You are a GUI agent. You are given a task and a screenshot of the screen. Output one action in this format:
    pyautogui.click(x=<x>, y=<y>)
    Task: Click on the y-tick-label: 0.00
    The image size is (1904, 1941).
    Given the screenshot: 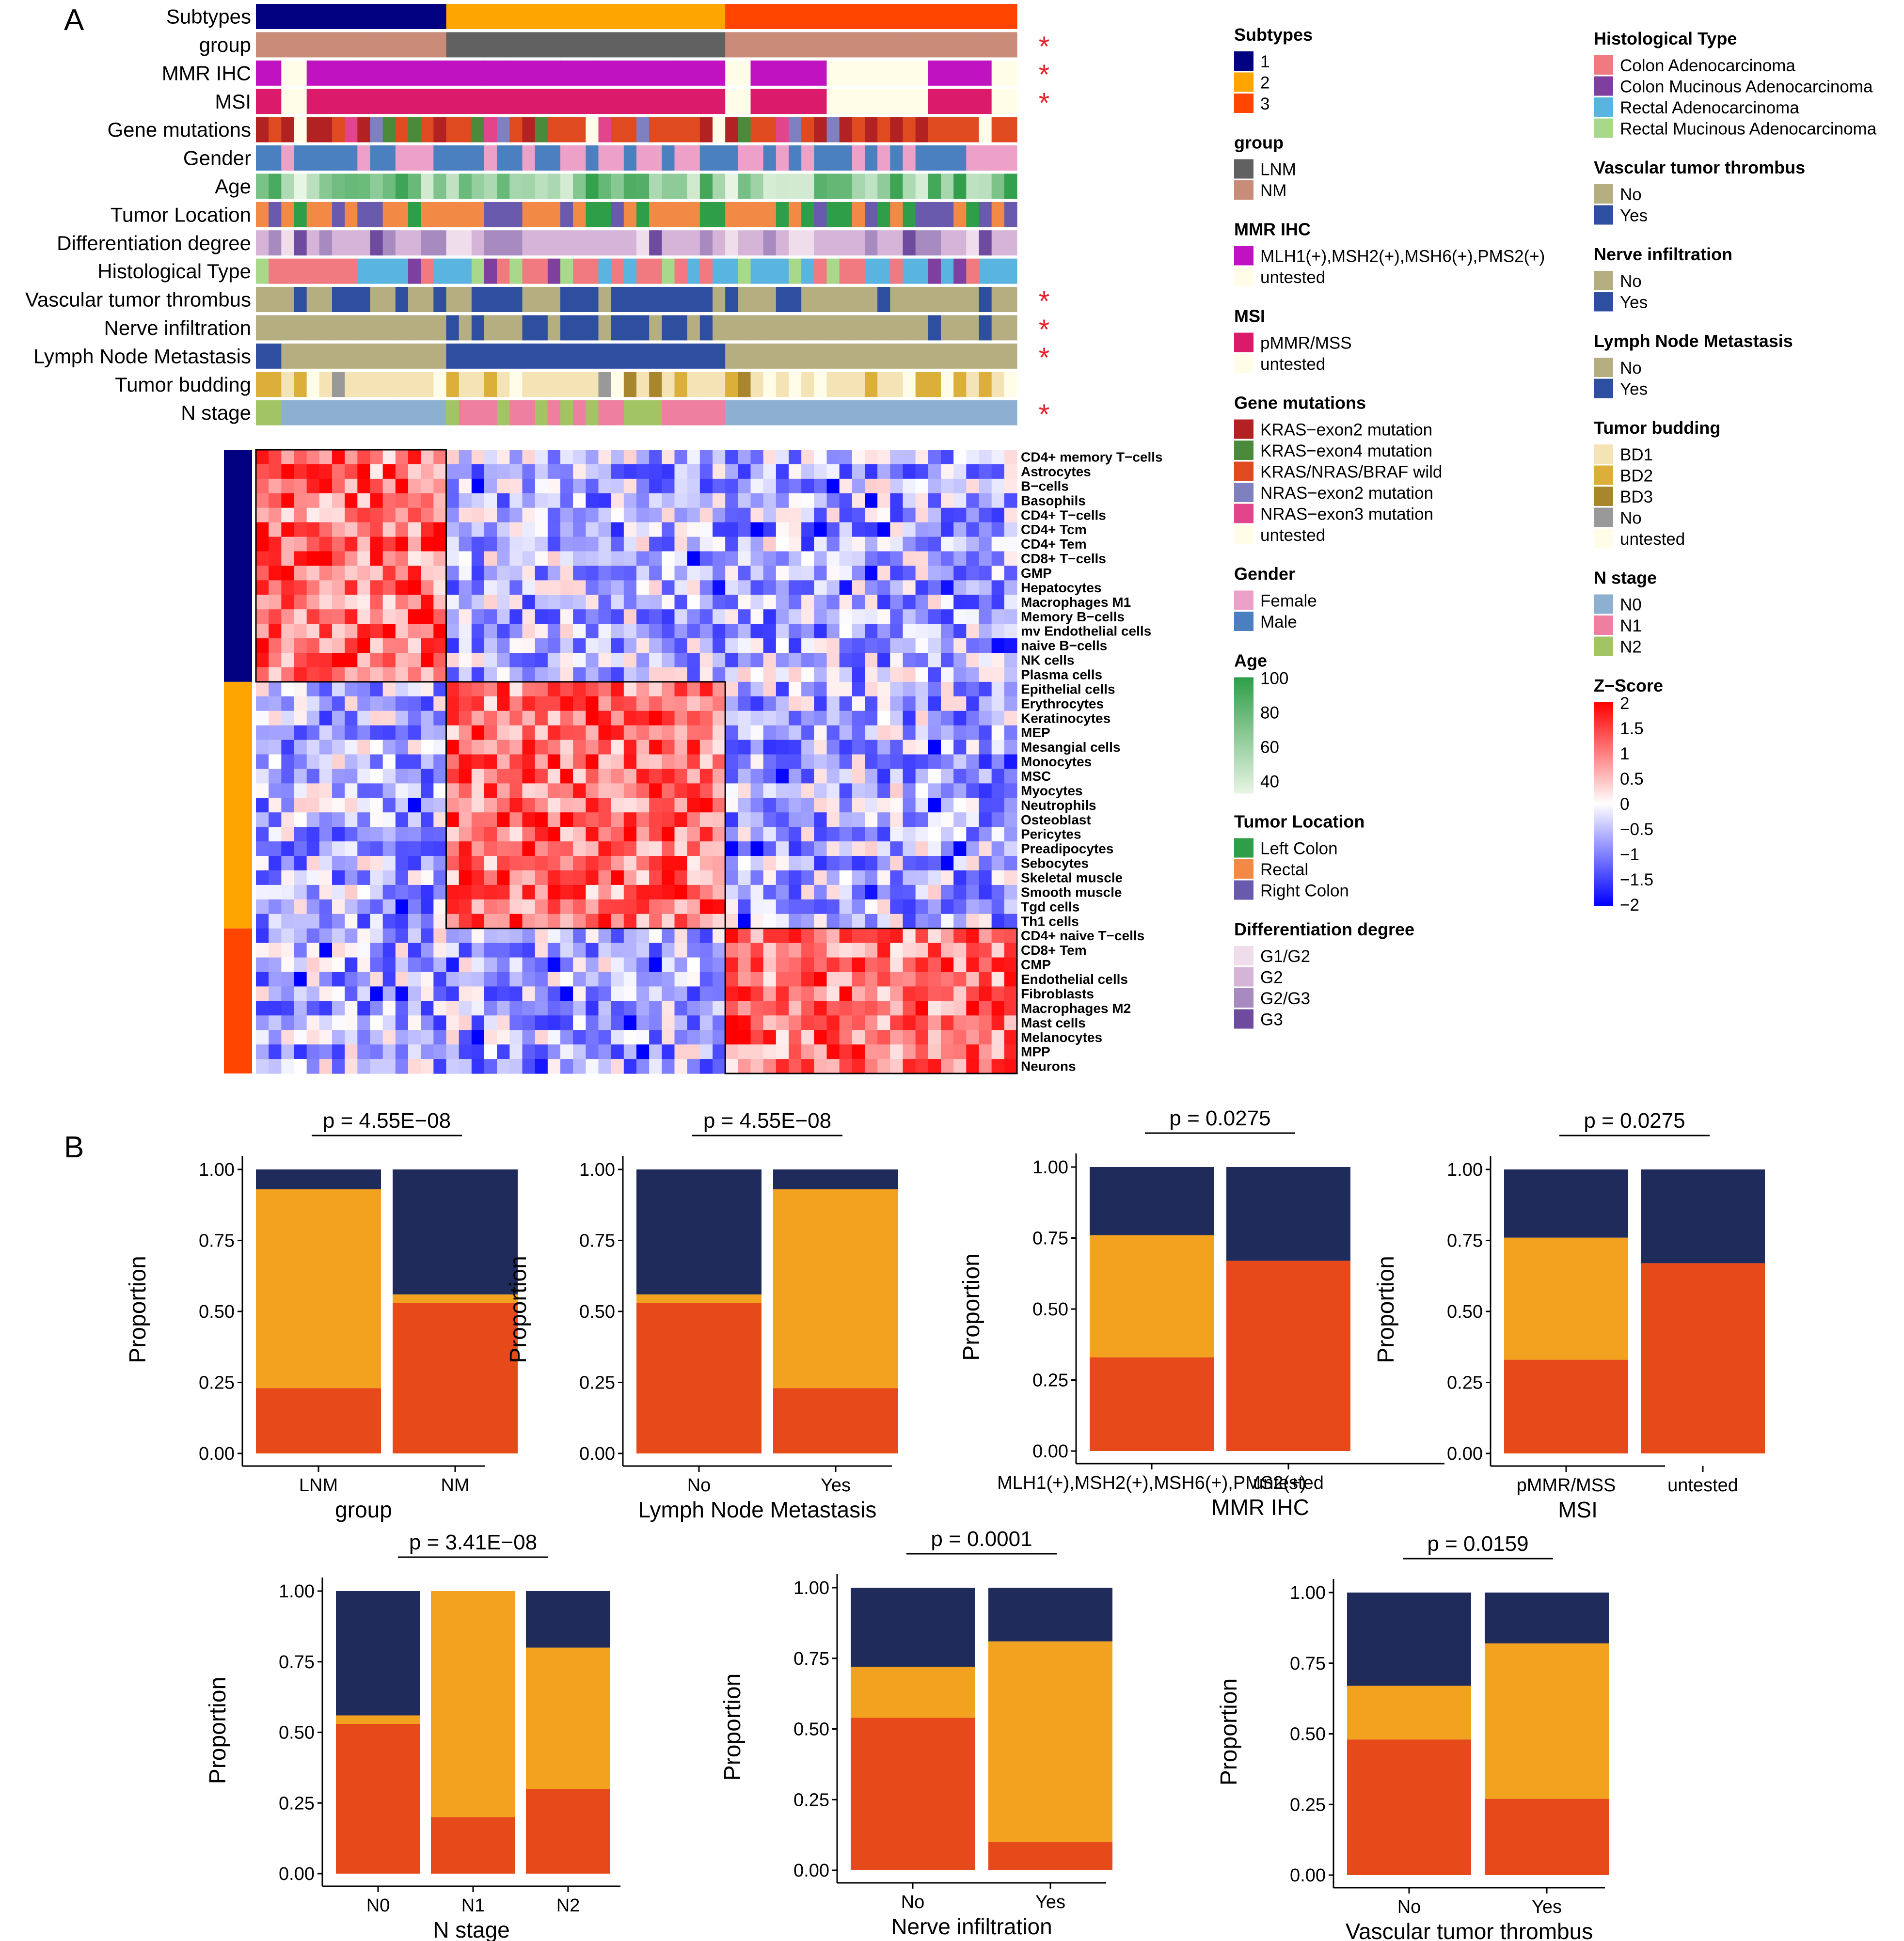 What is the action you would take?
    pyautogui.click(x=297, y=1874)
    